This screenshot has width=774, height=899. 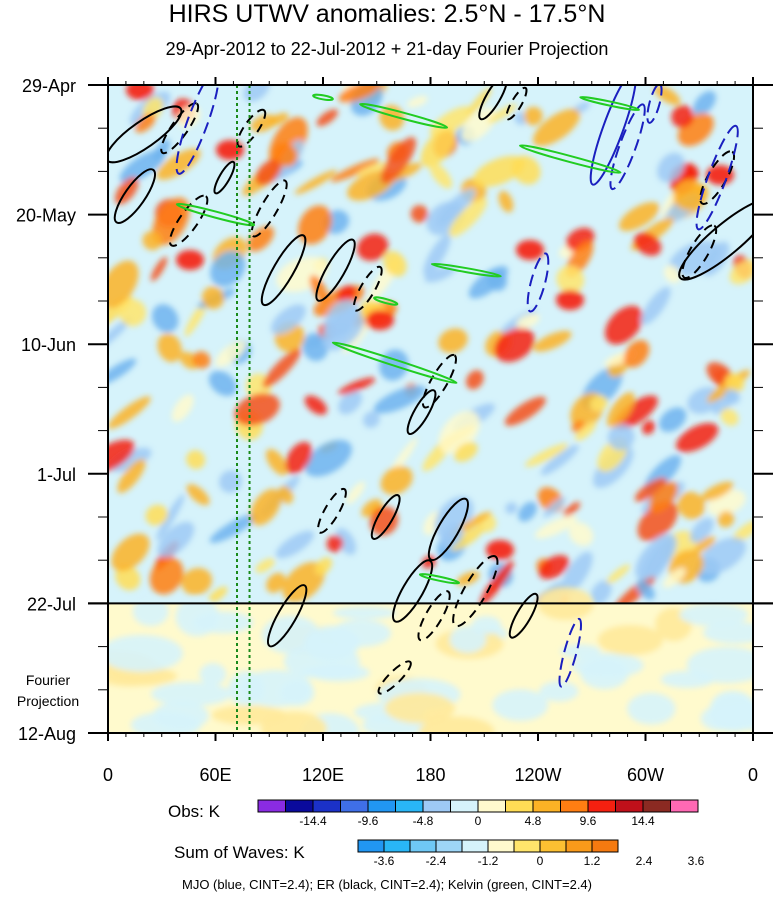 What do you see at coordinates (644, 861) in the screenshot?
I see `sow-colorbar-tick-label: 2.4` at bounding box center [644, 861].